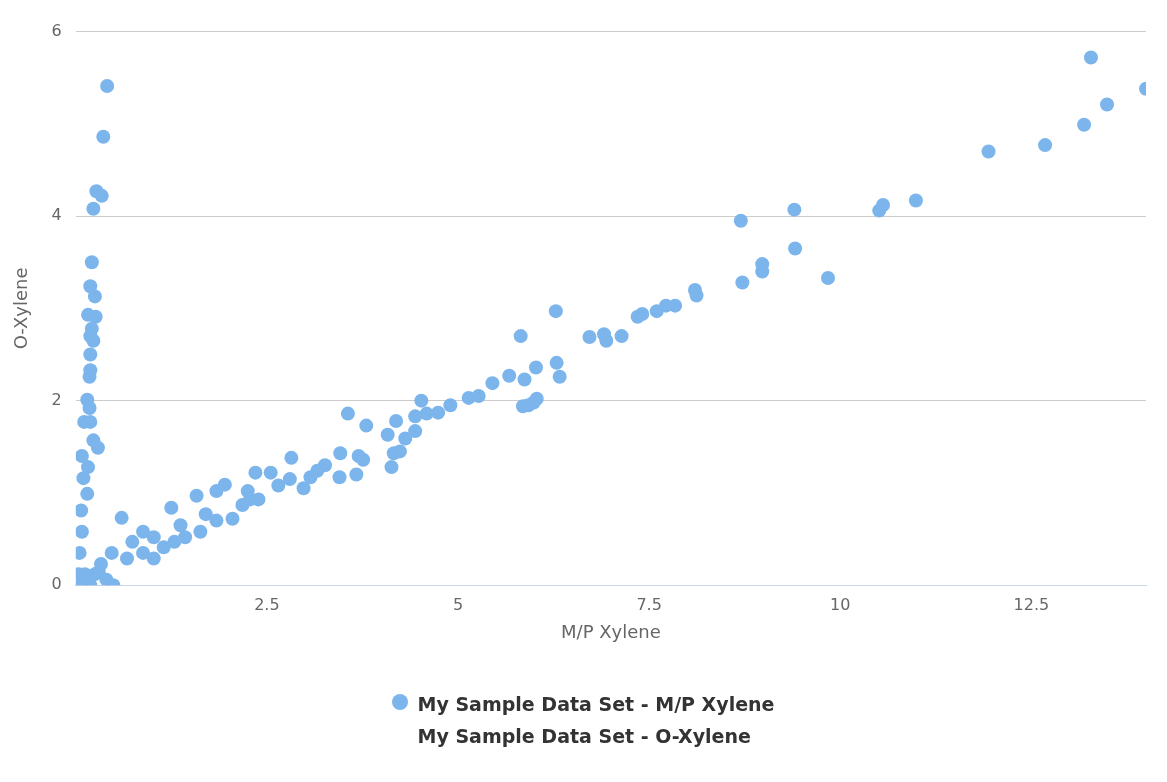 The image size is (1167, 782). Describe the element at coordinates (56, 399) in the screenshot. I see `y-tick-label: 2` at that location.